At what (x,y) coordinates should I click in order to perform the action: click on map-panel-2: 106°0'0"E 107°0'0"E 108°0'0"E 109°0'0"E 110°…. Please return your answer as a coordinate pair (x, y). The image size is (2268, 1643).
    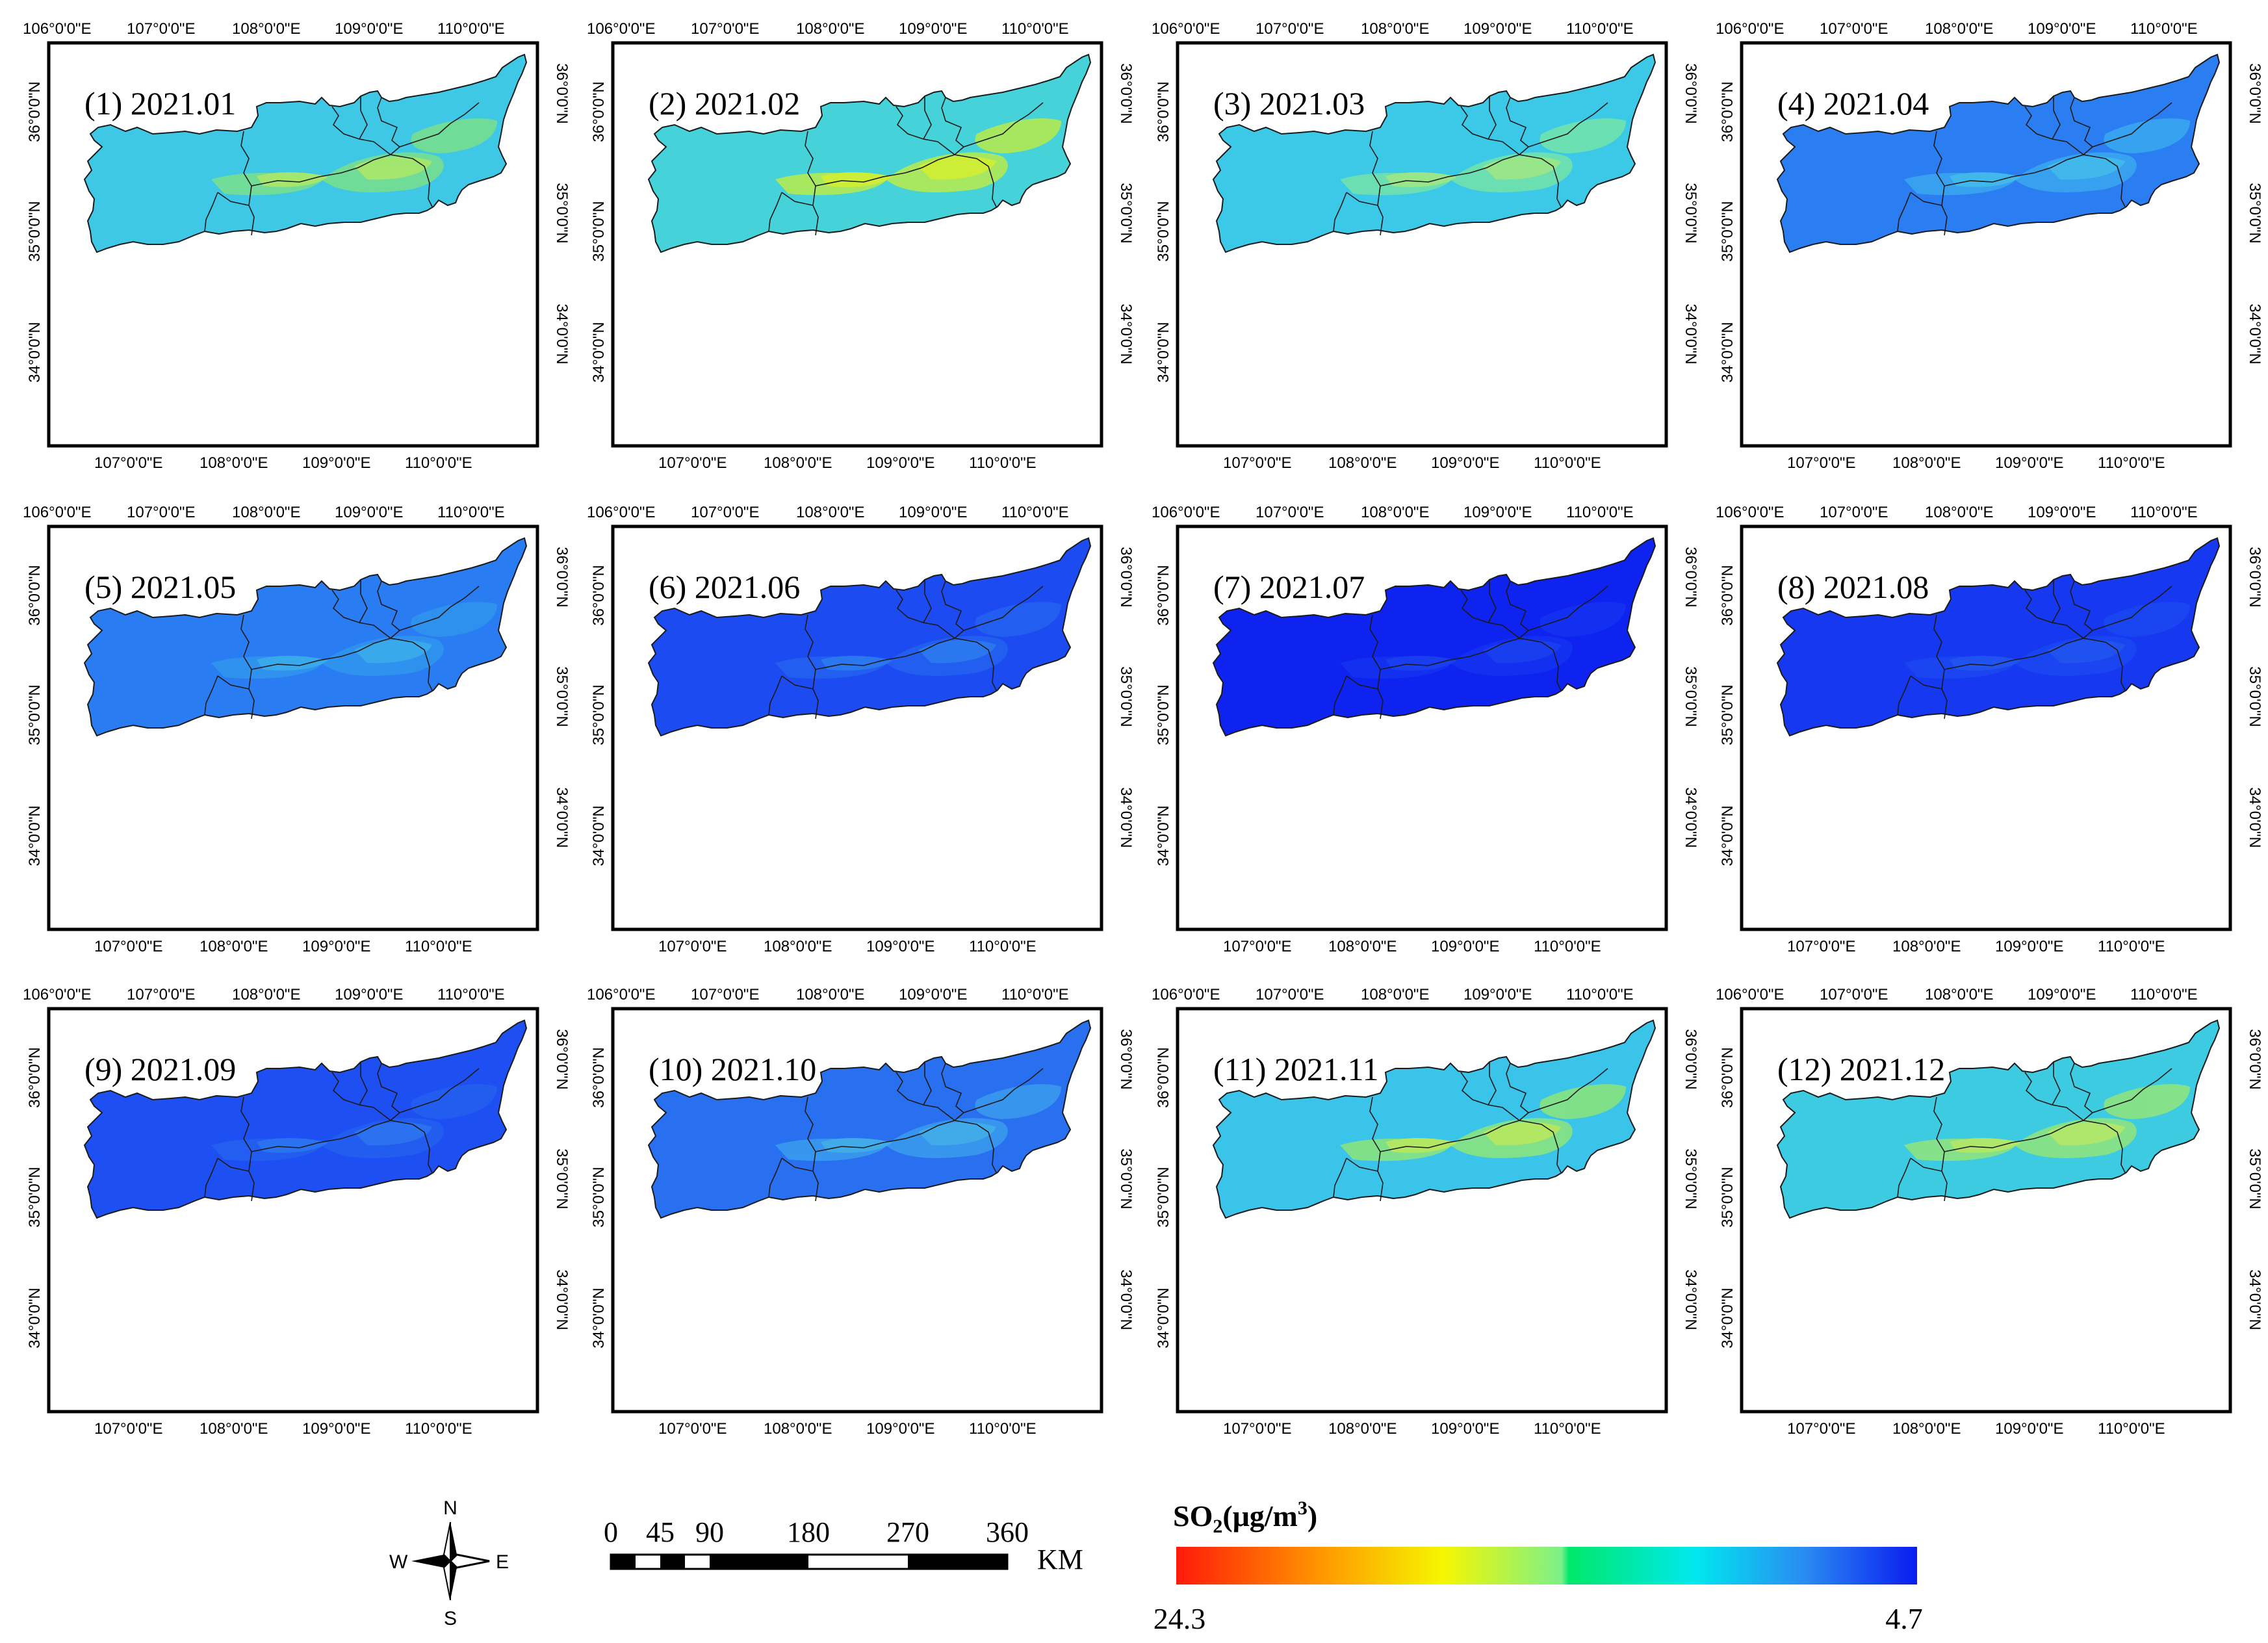
    Looking at the image, I should click on (861, 246).